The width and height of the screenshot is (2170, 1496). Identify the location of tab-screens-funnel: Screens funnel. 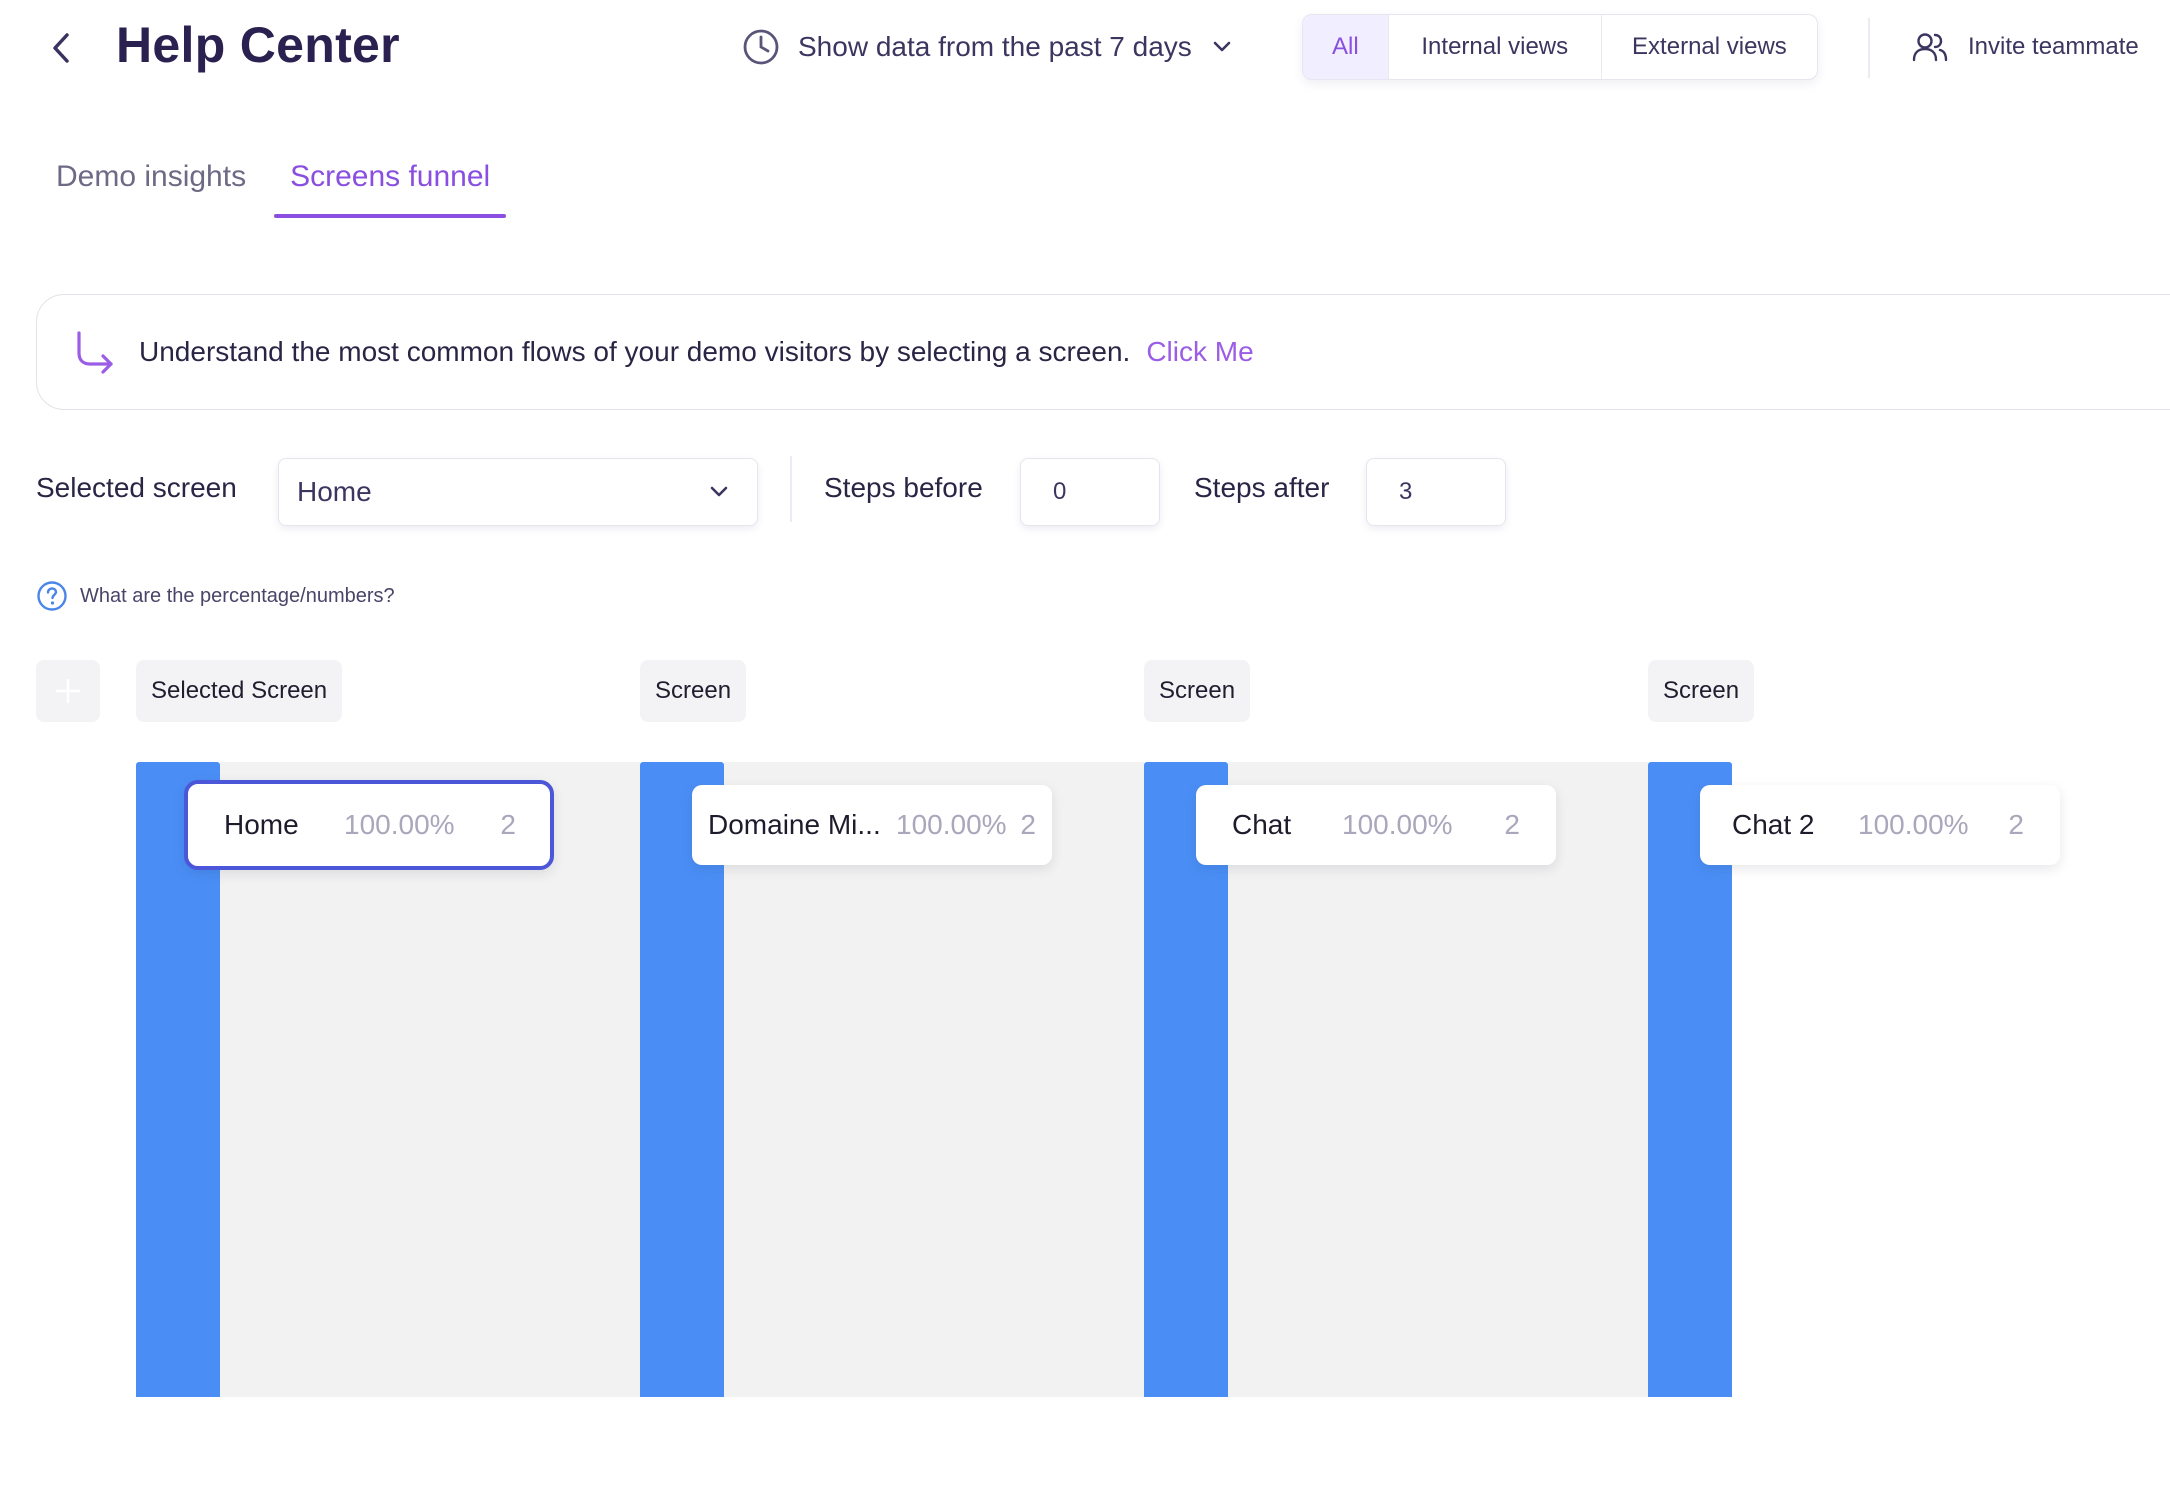
(390, 183).